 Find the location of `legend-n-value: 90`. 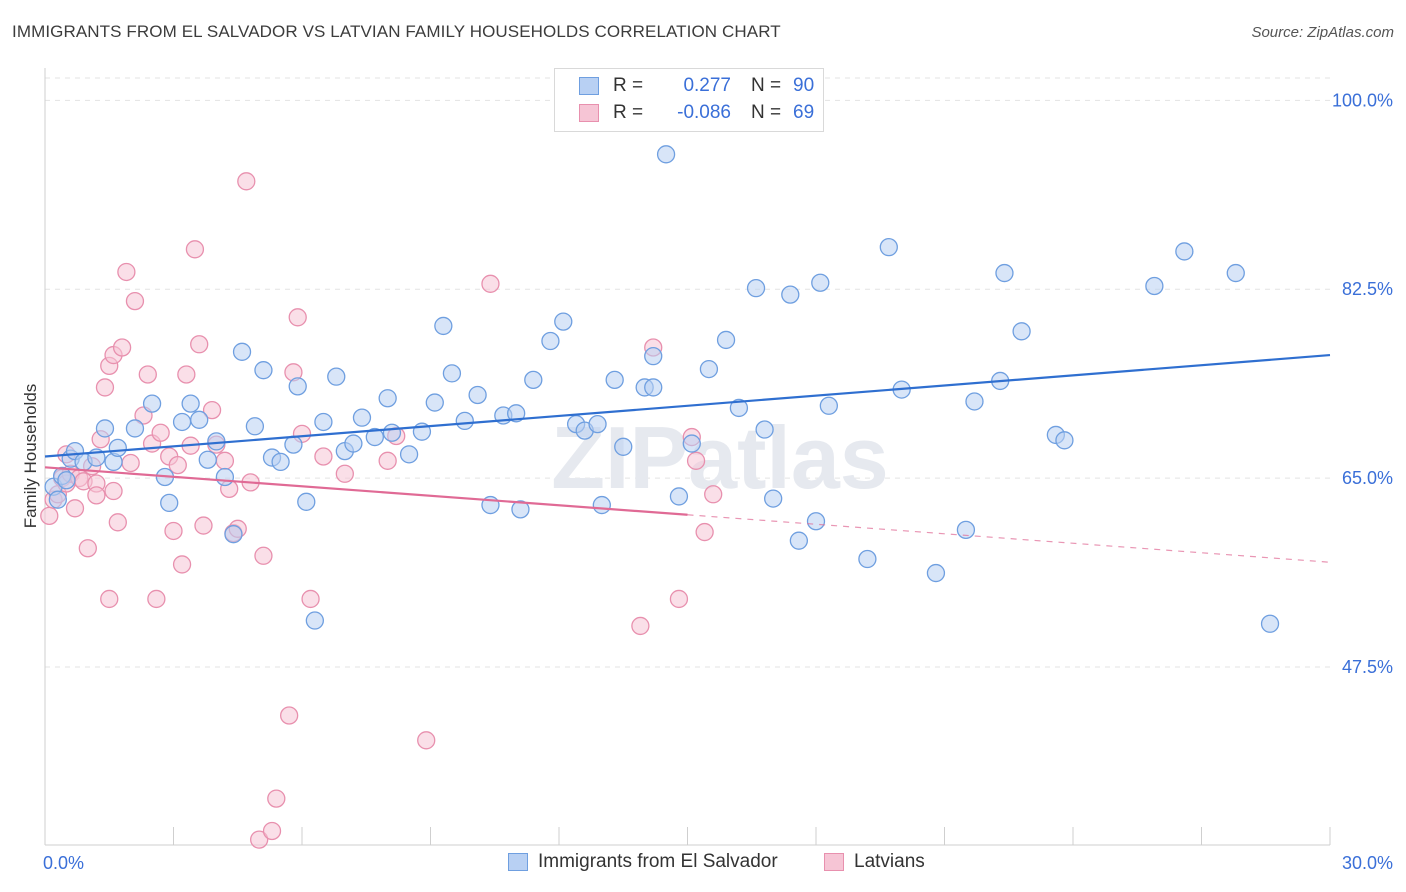

legend-n-value: 90 is located at coordinates (804, 85).